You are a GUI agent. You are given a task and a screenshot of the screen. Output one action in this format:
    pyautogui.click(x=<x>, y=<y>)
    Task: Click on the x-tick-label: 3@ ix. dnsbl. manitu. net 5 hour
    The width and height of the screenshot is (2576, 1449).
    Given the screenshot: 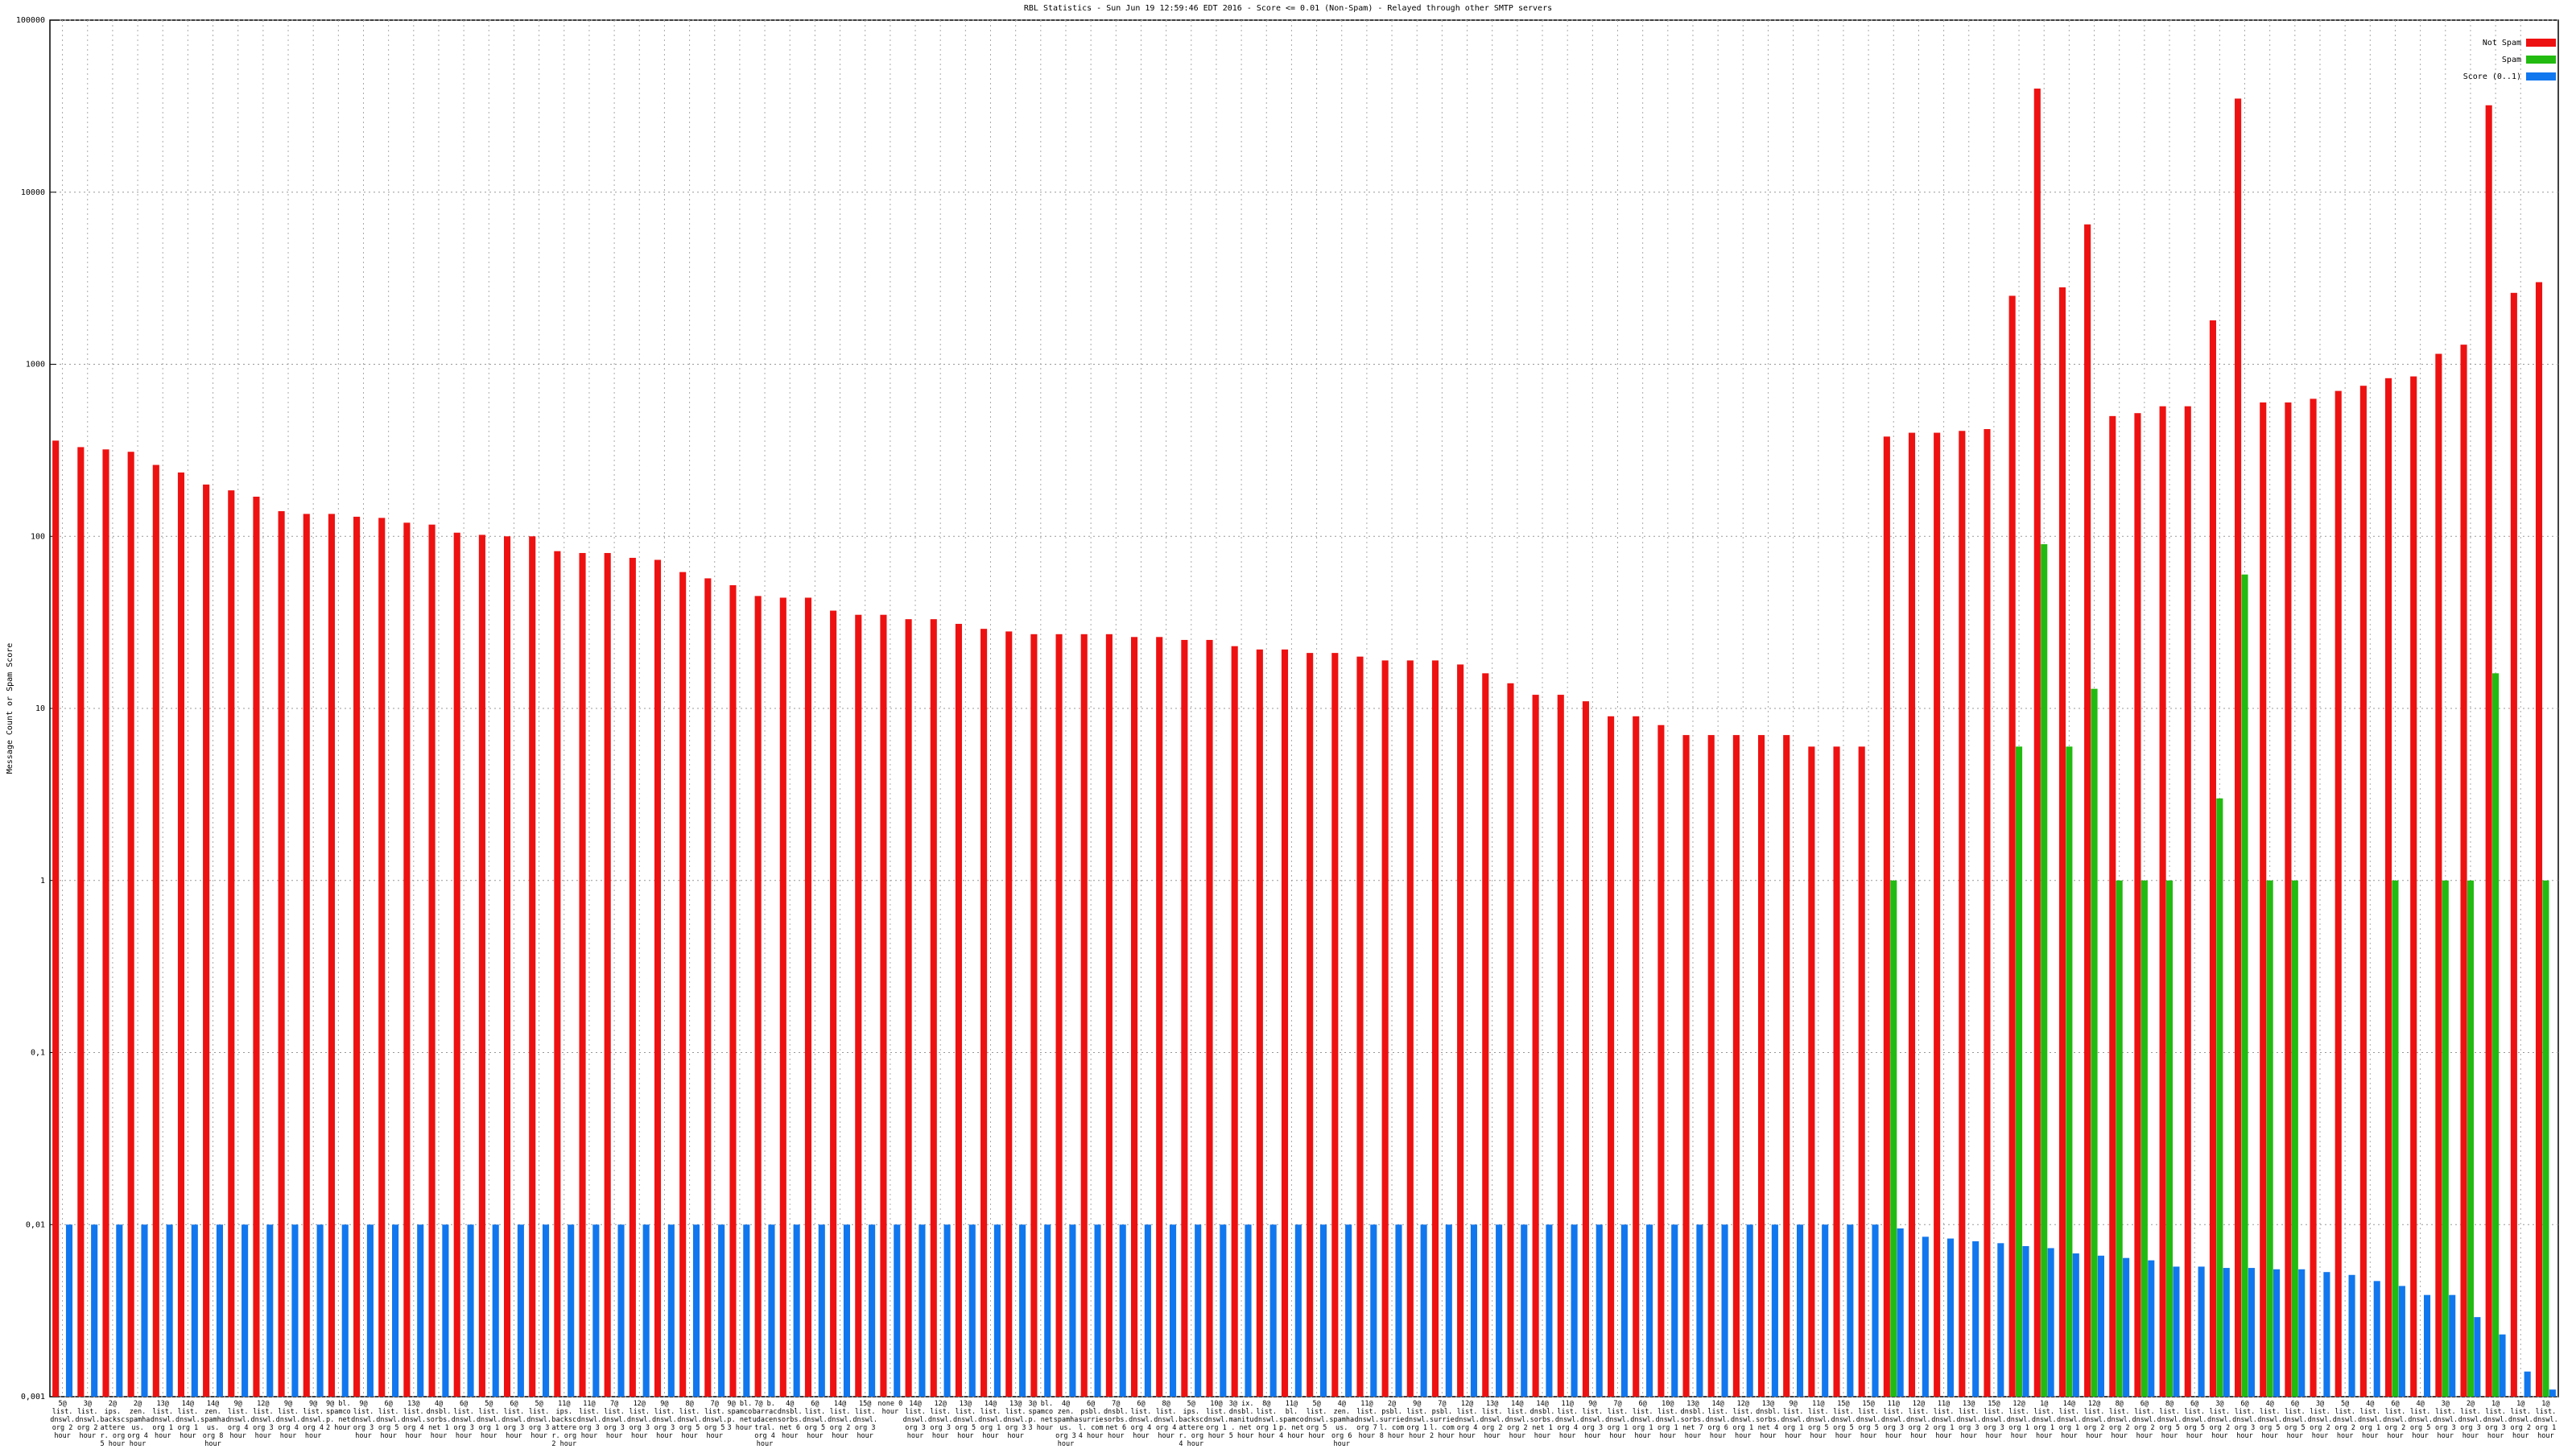 What is the action you would take?
    pyautogui.click(x=1241, y=1420)
    